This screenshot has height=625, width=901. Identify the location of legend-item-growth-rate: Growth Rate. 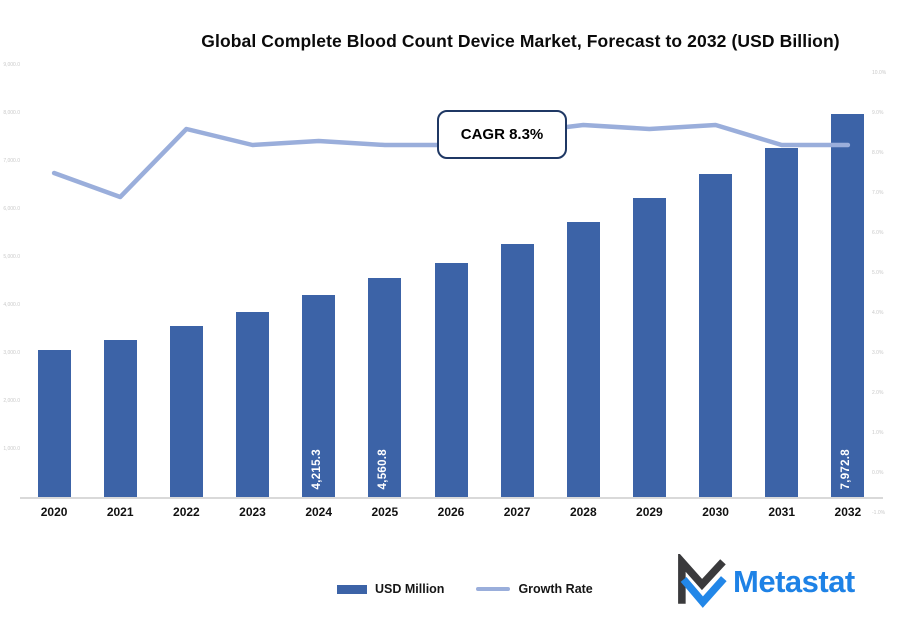
(534, 589).